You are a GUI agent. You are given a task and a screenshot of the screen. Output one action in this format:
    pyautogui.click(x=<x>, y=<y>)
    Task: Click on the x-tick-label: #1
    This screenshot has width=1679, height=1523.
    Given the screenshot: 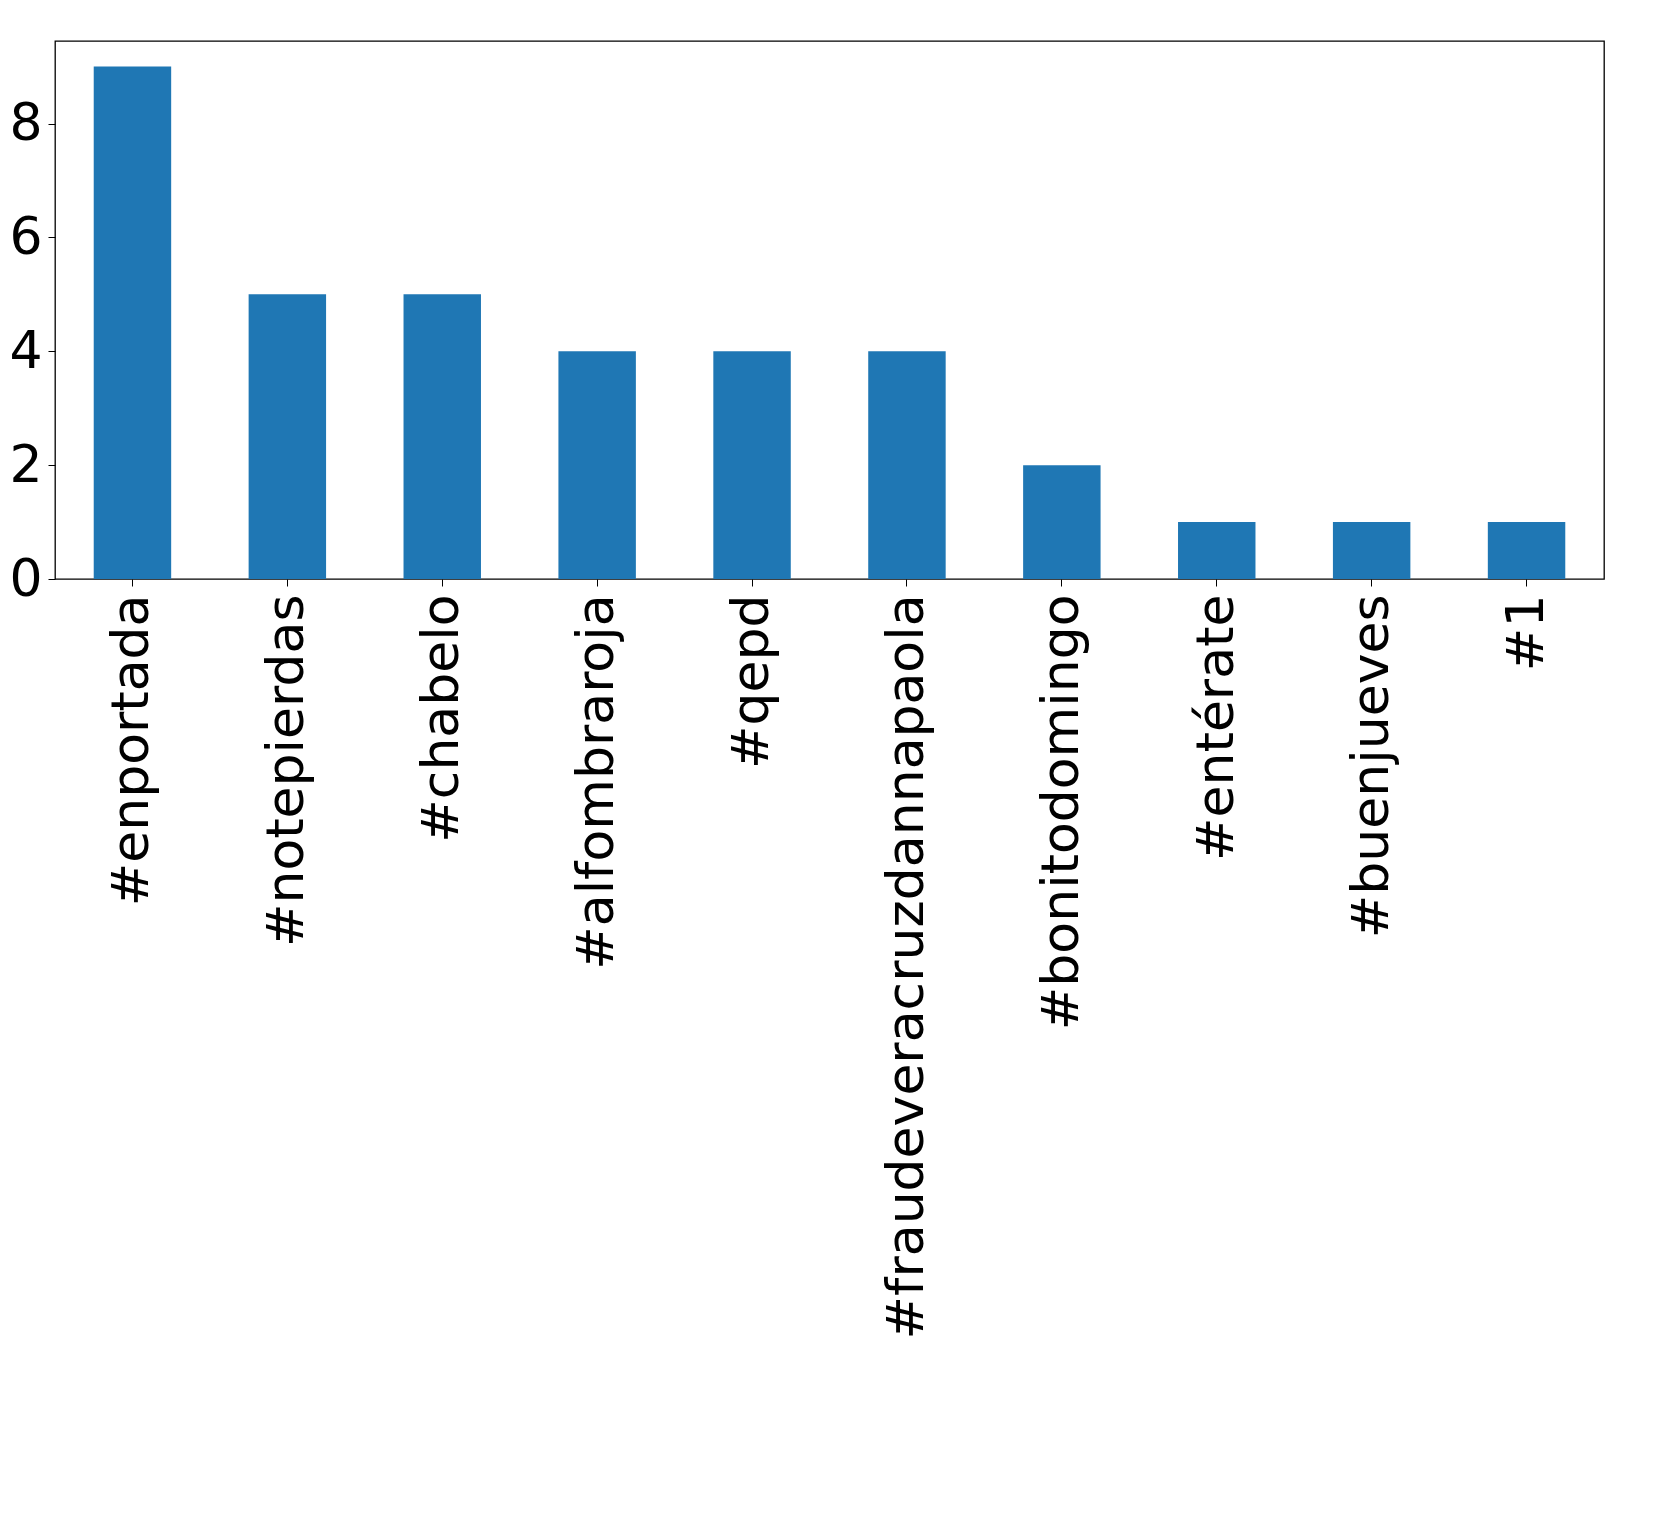 What is the action you would take?
    pyautogui.click(x=1524, y=633)
    